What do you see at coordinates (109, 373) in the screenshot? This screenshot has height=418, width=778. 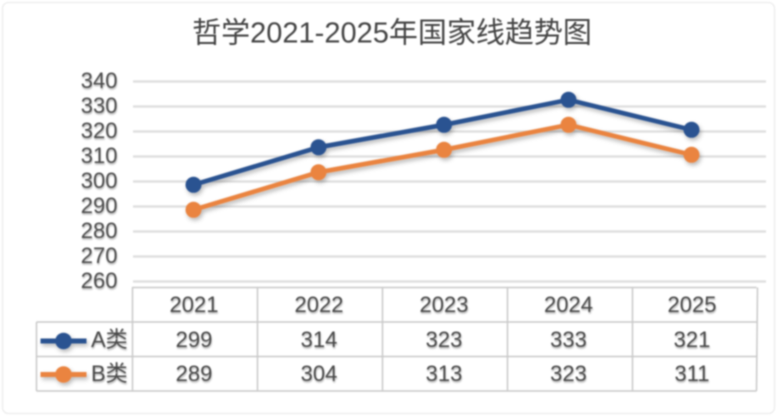 I see `svg-text: B类` at bounding box center [109, 373].